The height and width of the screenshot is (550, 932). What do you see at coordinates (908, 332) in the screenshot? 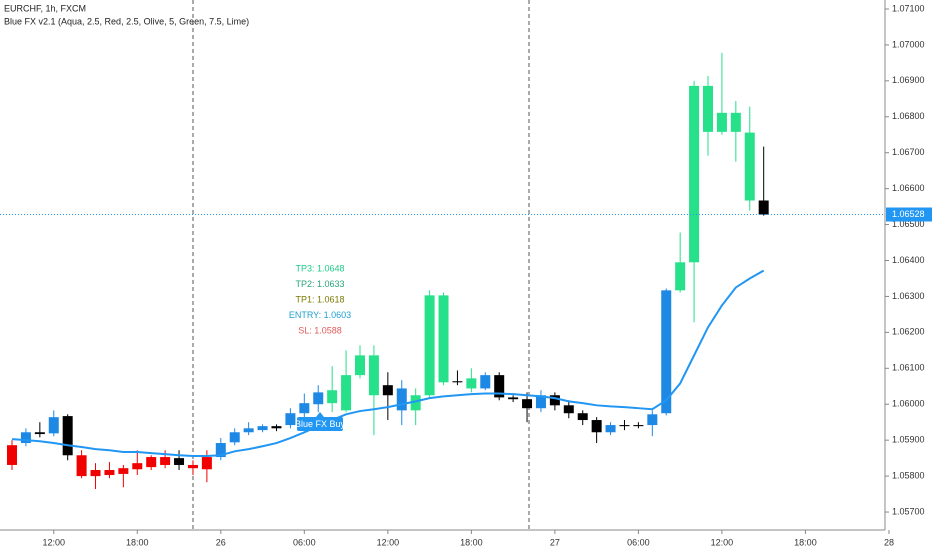
I see `y-tick-label: 1.06200` at bounding box center [908, 332].